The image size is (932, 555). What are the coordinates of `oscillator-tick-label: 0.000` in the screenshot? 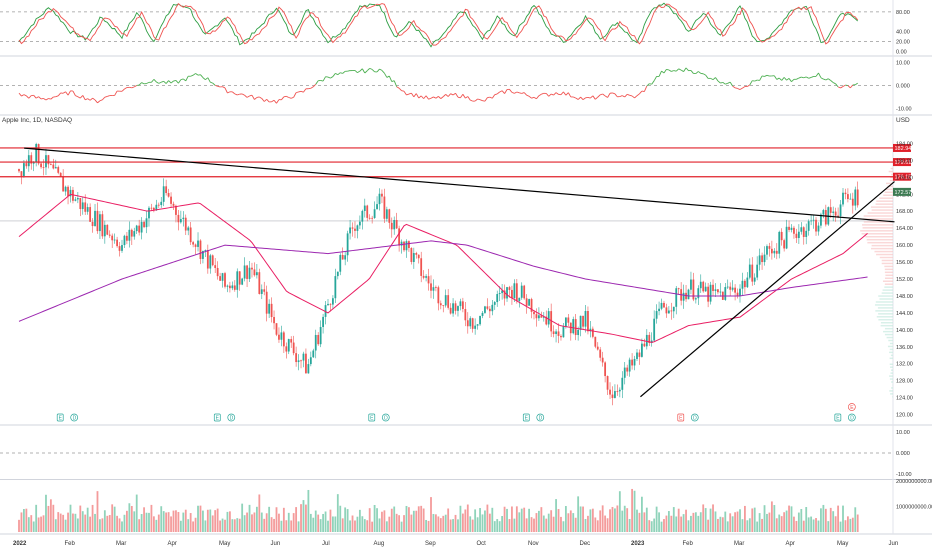 It's located at (903, 454).